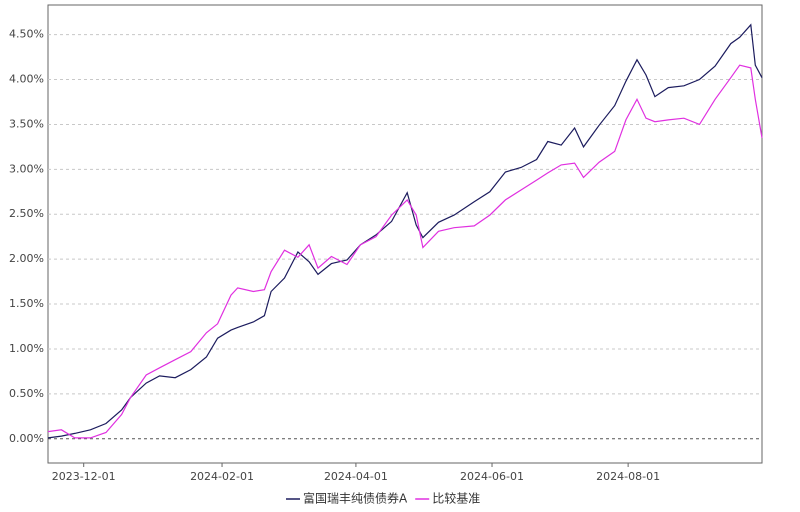  What do you see at coordinates (356, 476) in the screenshot?
I see `x-tick-label: 2024-04-01` at bounding box center [356, 476].